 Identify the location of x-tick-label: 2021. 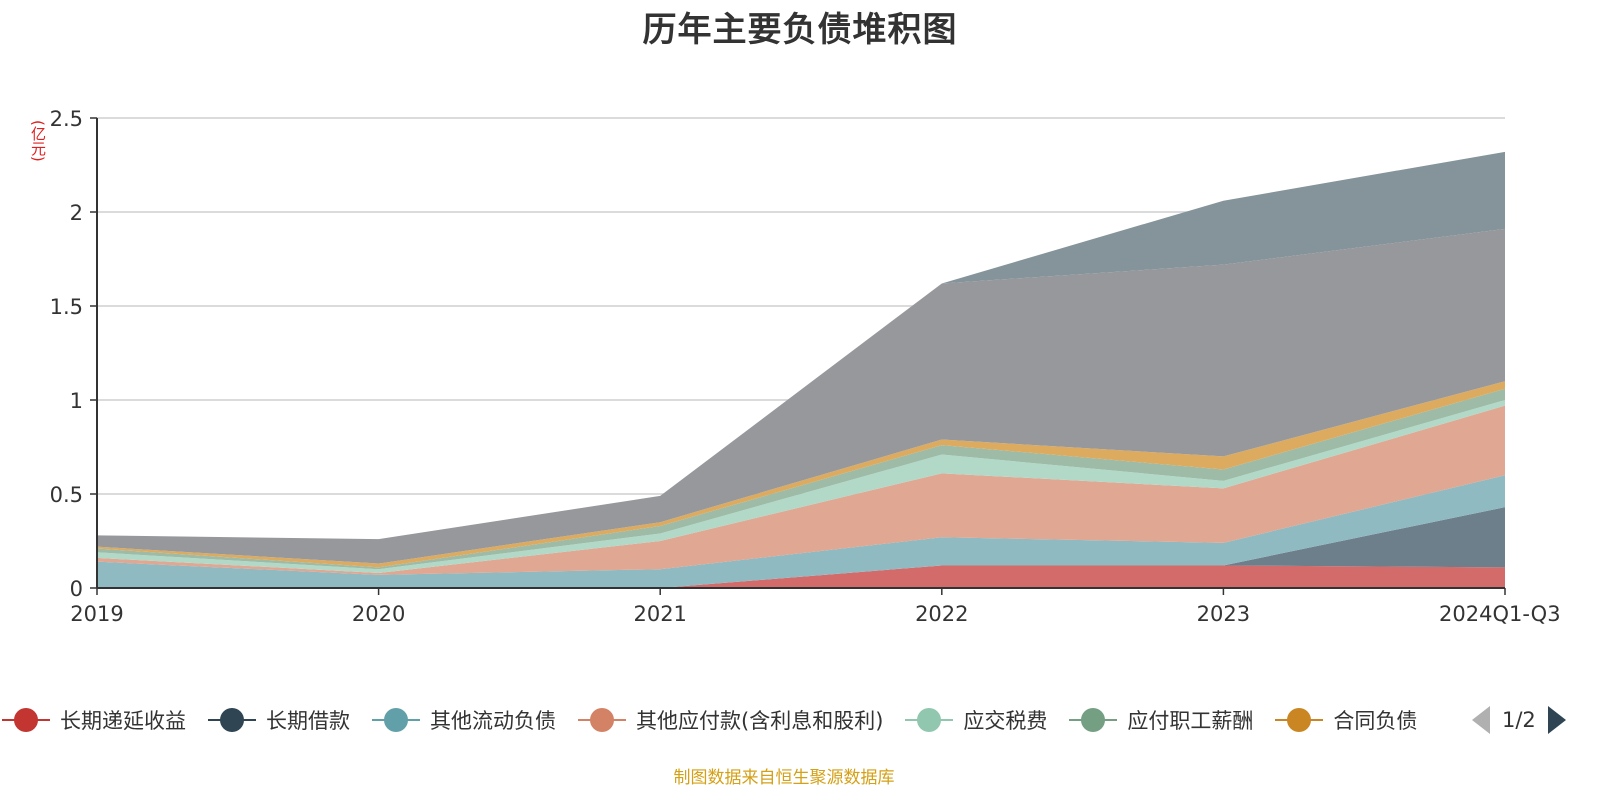
(659, 614).